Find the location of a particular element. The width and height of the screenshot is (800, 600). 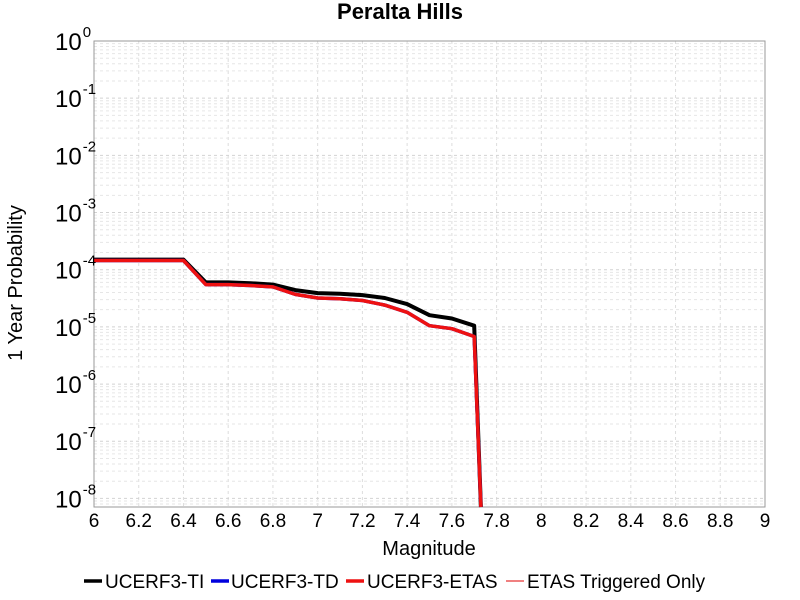

y-tick-exponent: -4 is located at coordinates (89, 261).